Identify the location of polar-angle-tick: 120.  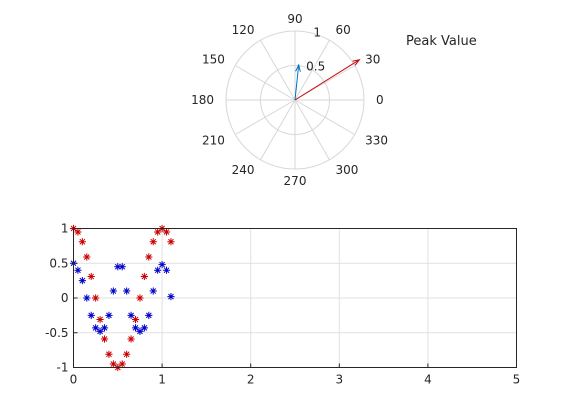
(243, 30).